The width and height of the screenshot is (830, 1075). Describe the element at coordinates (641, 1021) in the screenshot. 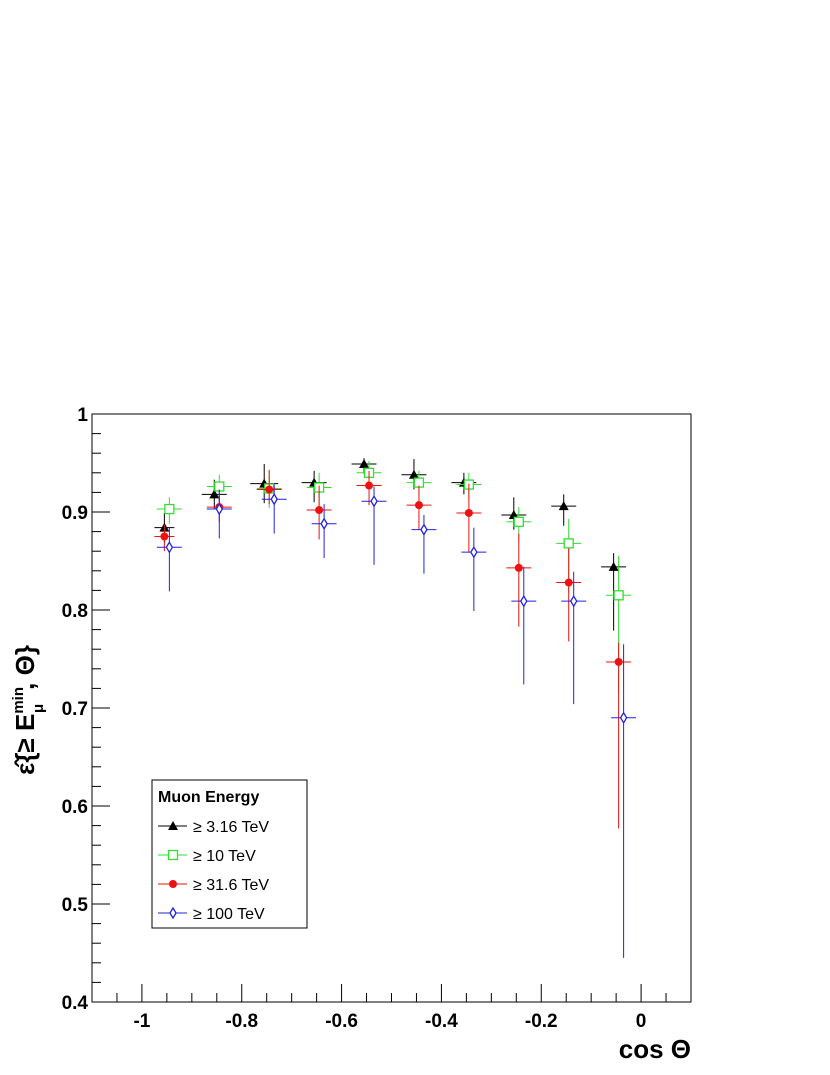

I see `x-tick-label: 0` at that location.